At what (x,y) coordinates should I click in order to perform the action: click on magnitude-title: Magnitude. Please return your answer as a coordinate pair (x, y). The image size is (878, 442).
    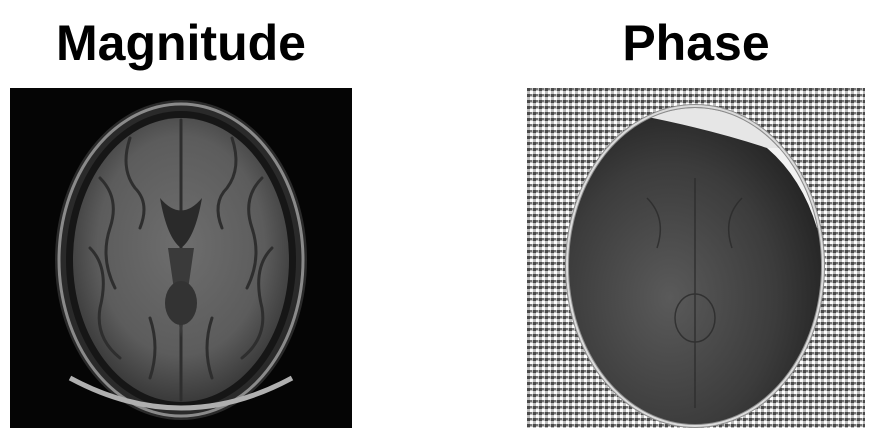
    Looking at the image, I should click on (181, 43).